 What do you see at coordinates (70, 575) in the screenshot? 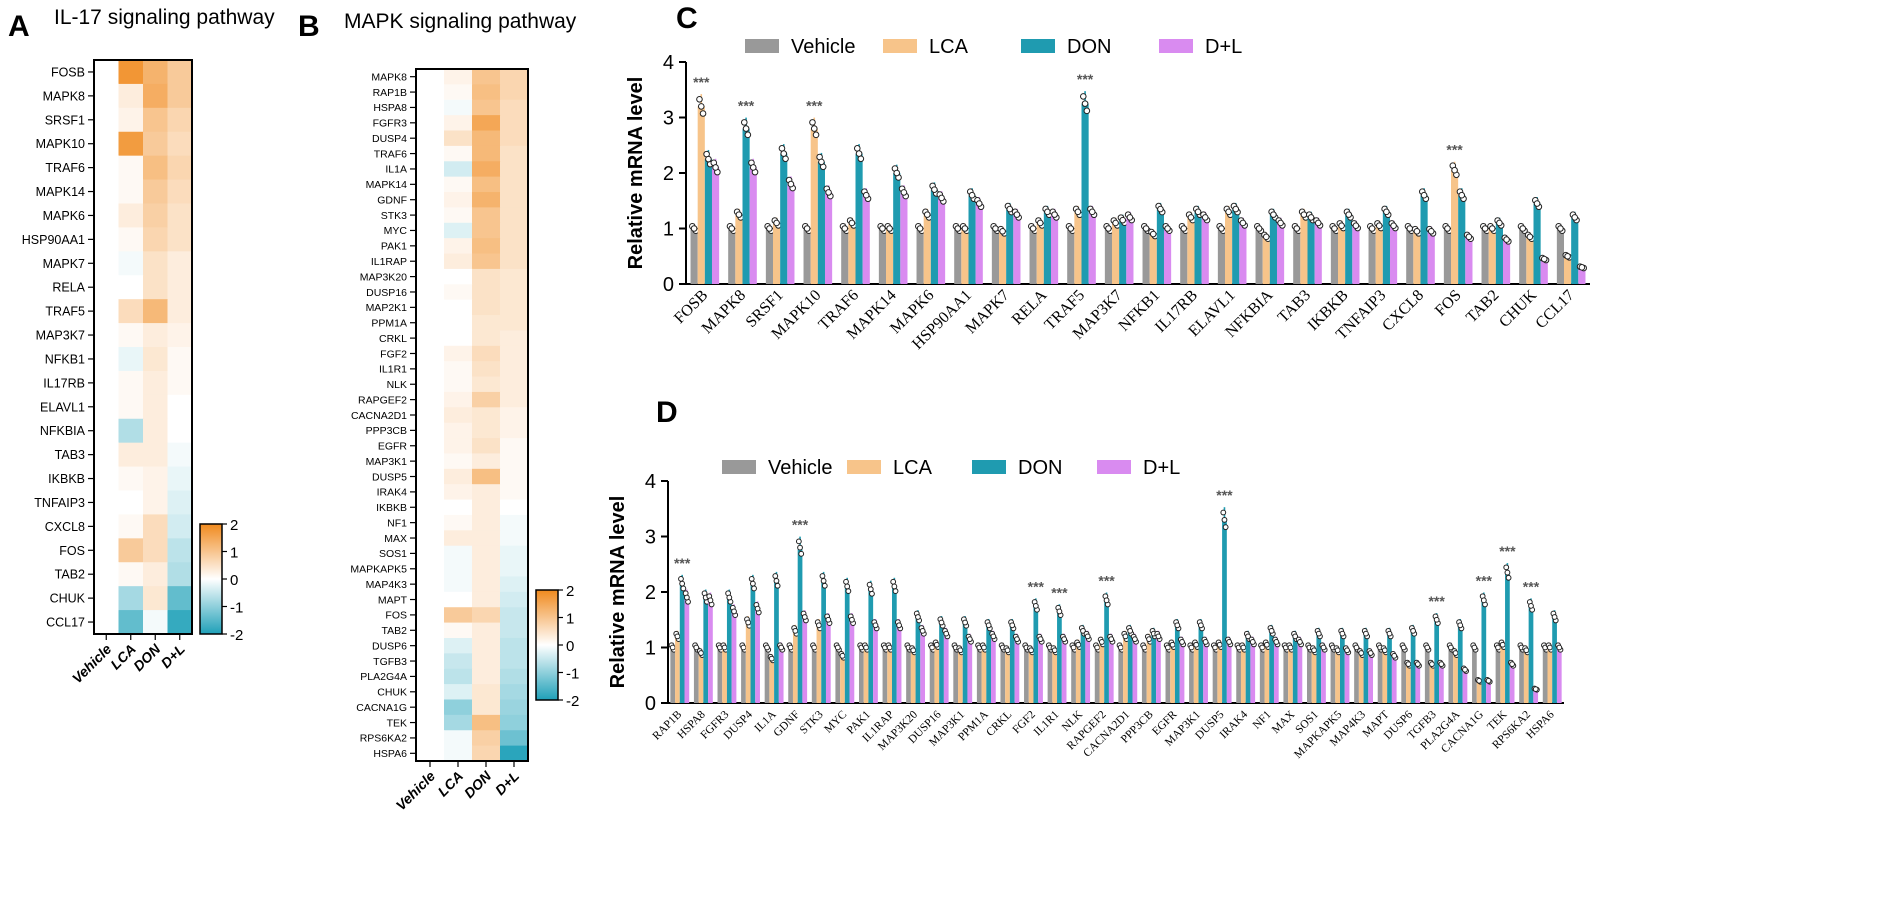
I see `heatmap-a-row-label: TAB2` at bounding box center [70, 575].